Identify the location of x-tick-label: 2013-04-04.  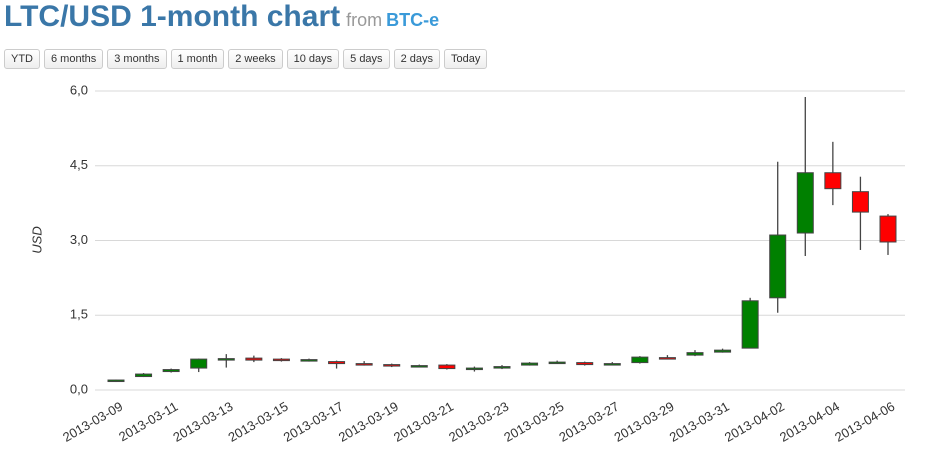
(809, 422).